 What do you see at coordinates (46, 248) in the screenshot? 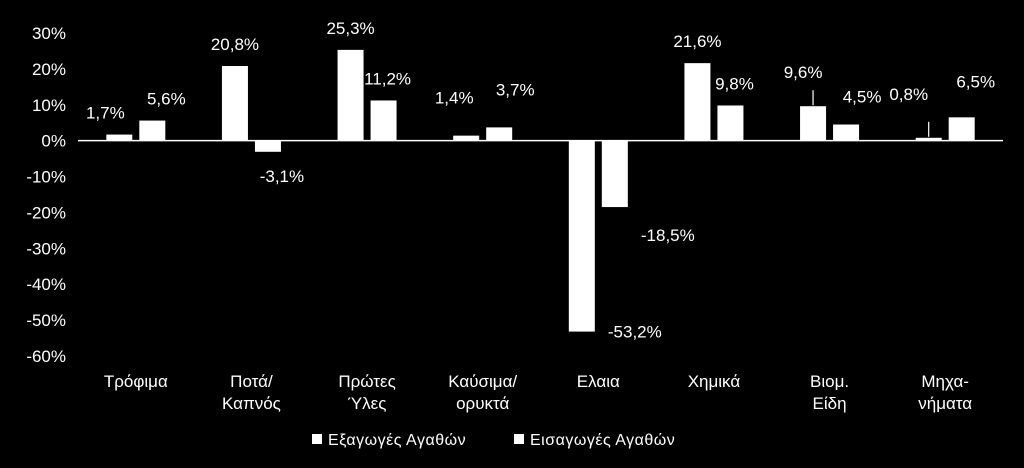
I see `y-tick-label: -30%` at bounding box center [46, 248].